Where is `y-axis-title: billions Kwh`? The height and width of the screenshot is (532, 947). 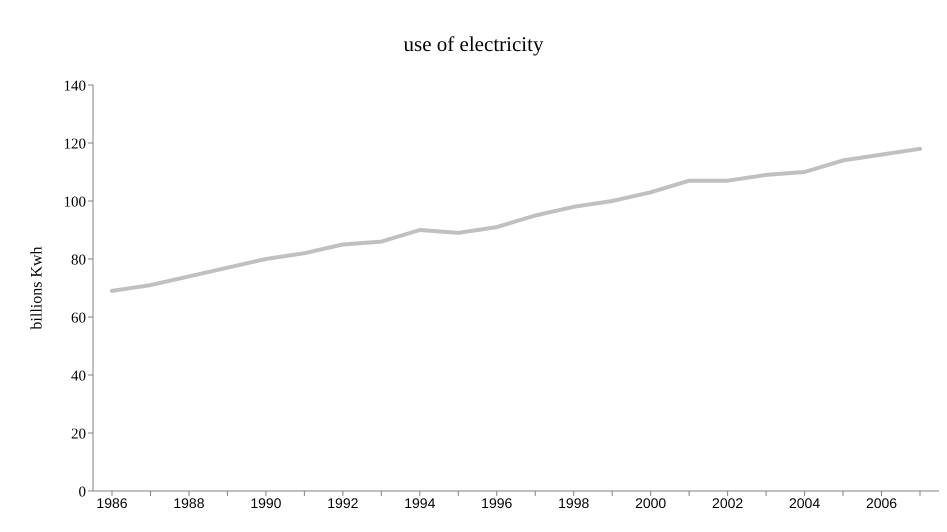
y-axis-title: billions Kwh is located at coordinates (37, 288).